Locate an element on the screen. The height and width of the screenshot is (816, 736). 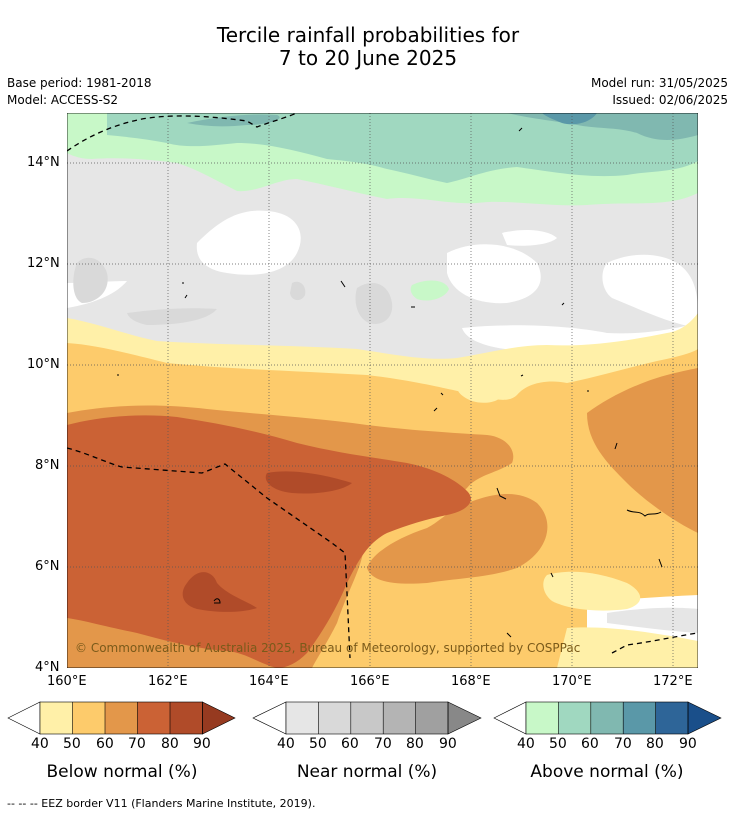
cb-above-tick: 70 is located at coordinates (623, 744).